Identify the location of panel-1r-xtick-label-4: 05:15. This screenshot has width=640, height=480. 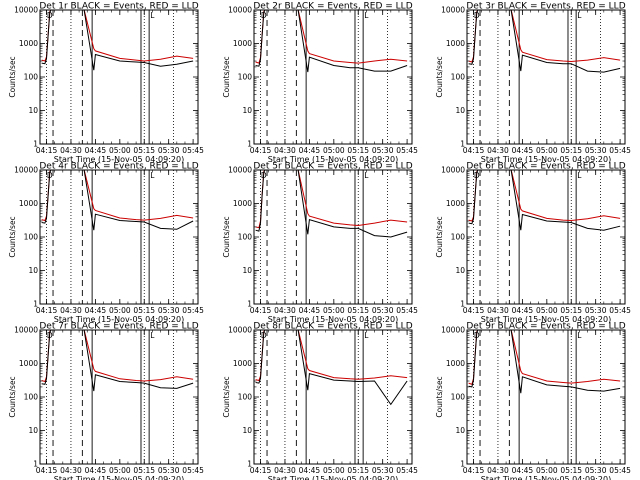
(144, 150).